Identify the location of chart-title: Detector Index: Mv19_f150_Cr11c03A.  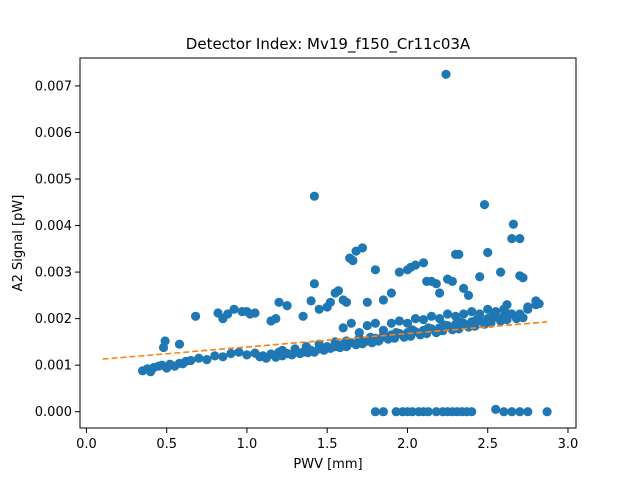
(328, 44).